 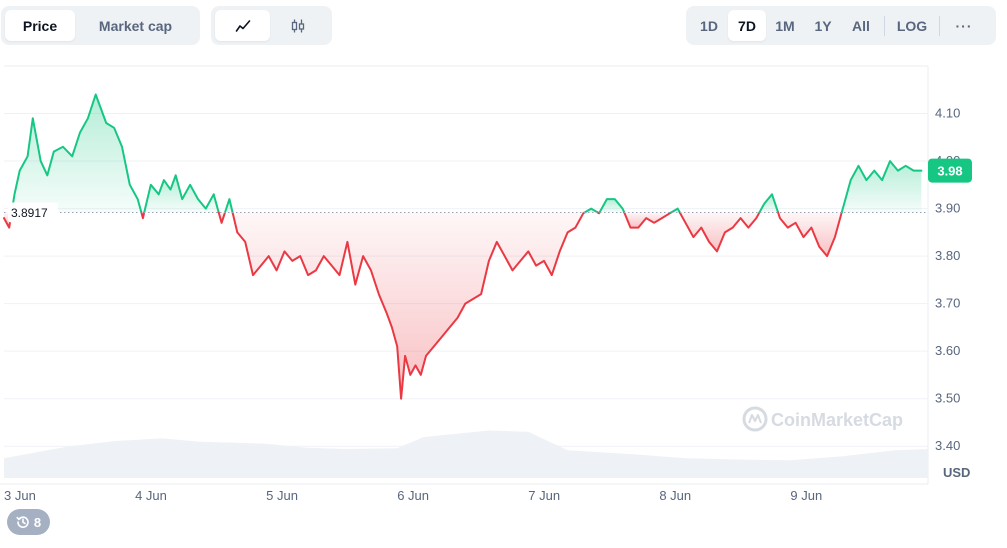 I want to click on current-price-label: 3.98, so click(x=949, y=171).